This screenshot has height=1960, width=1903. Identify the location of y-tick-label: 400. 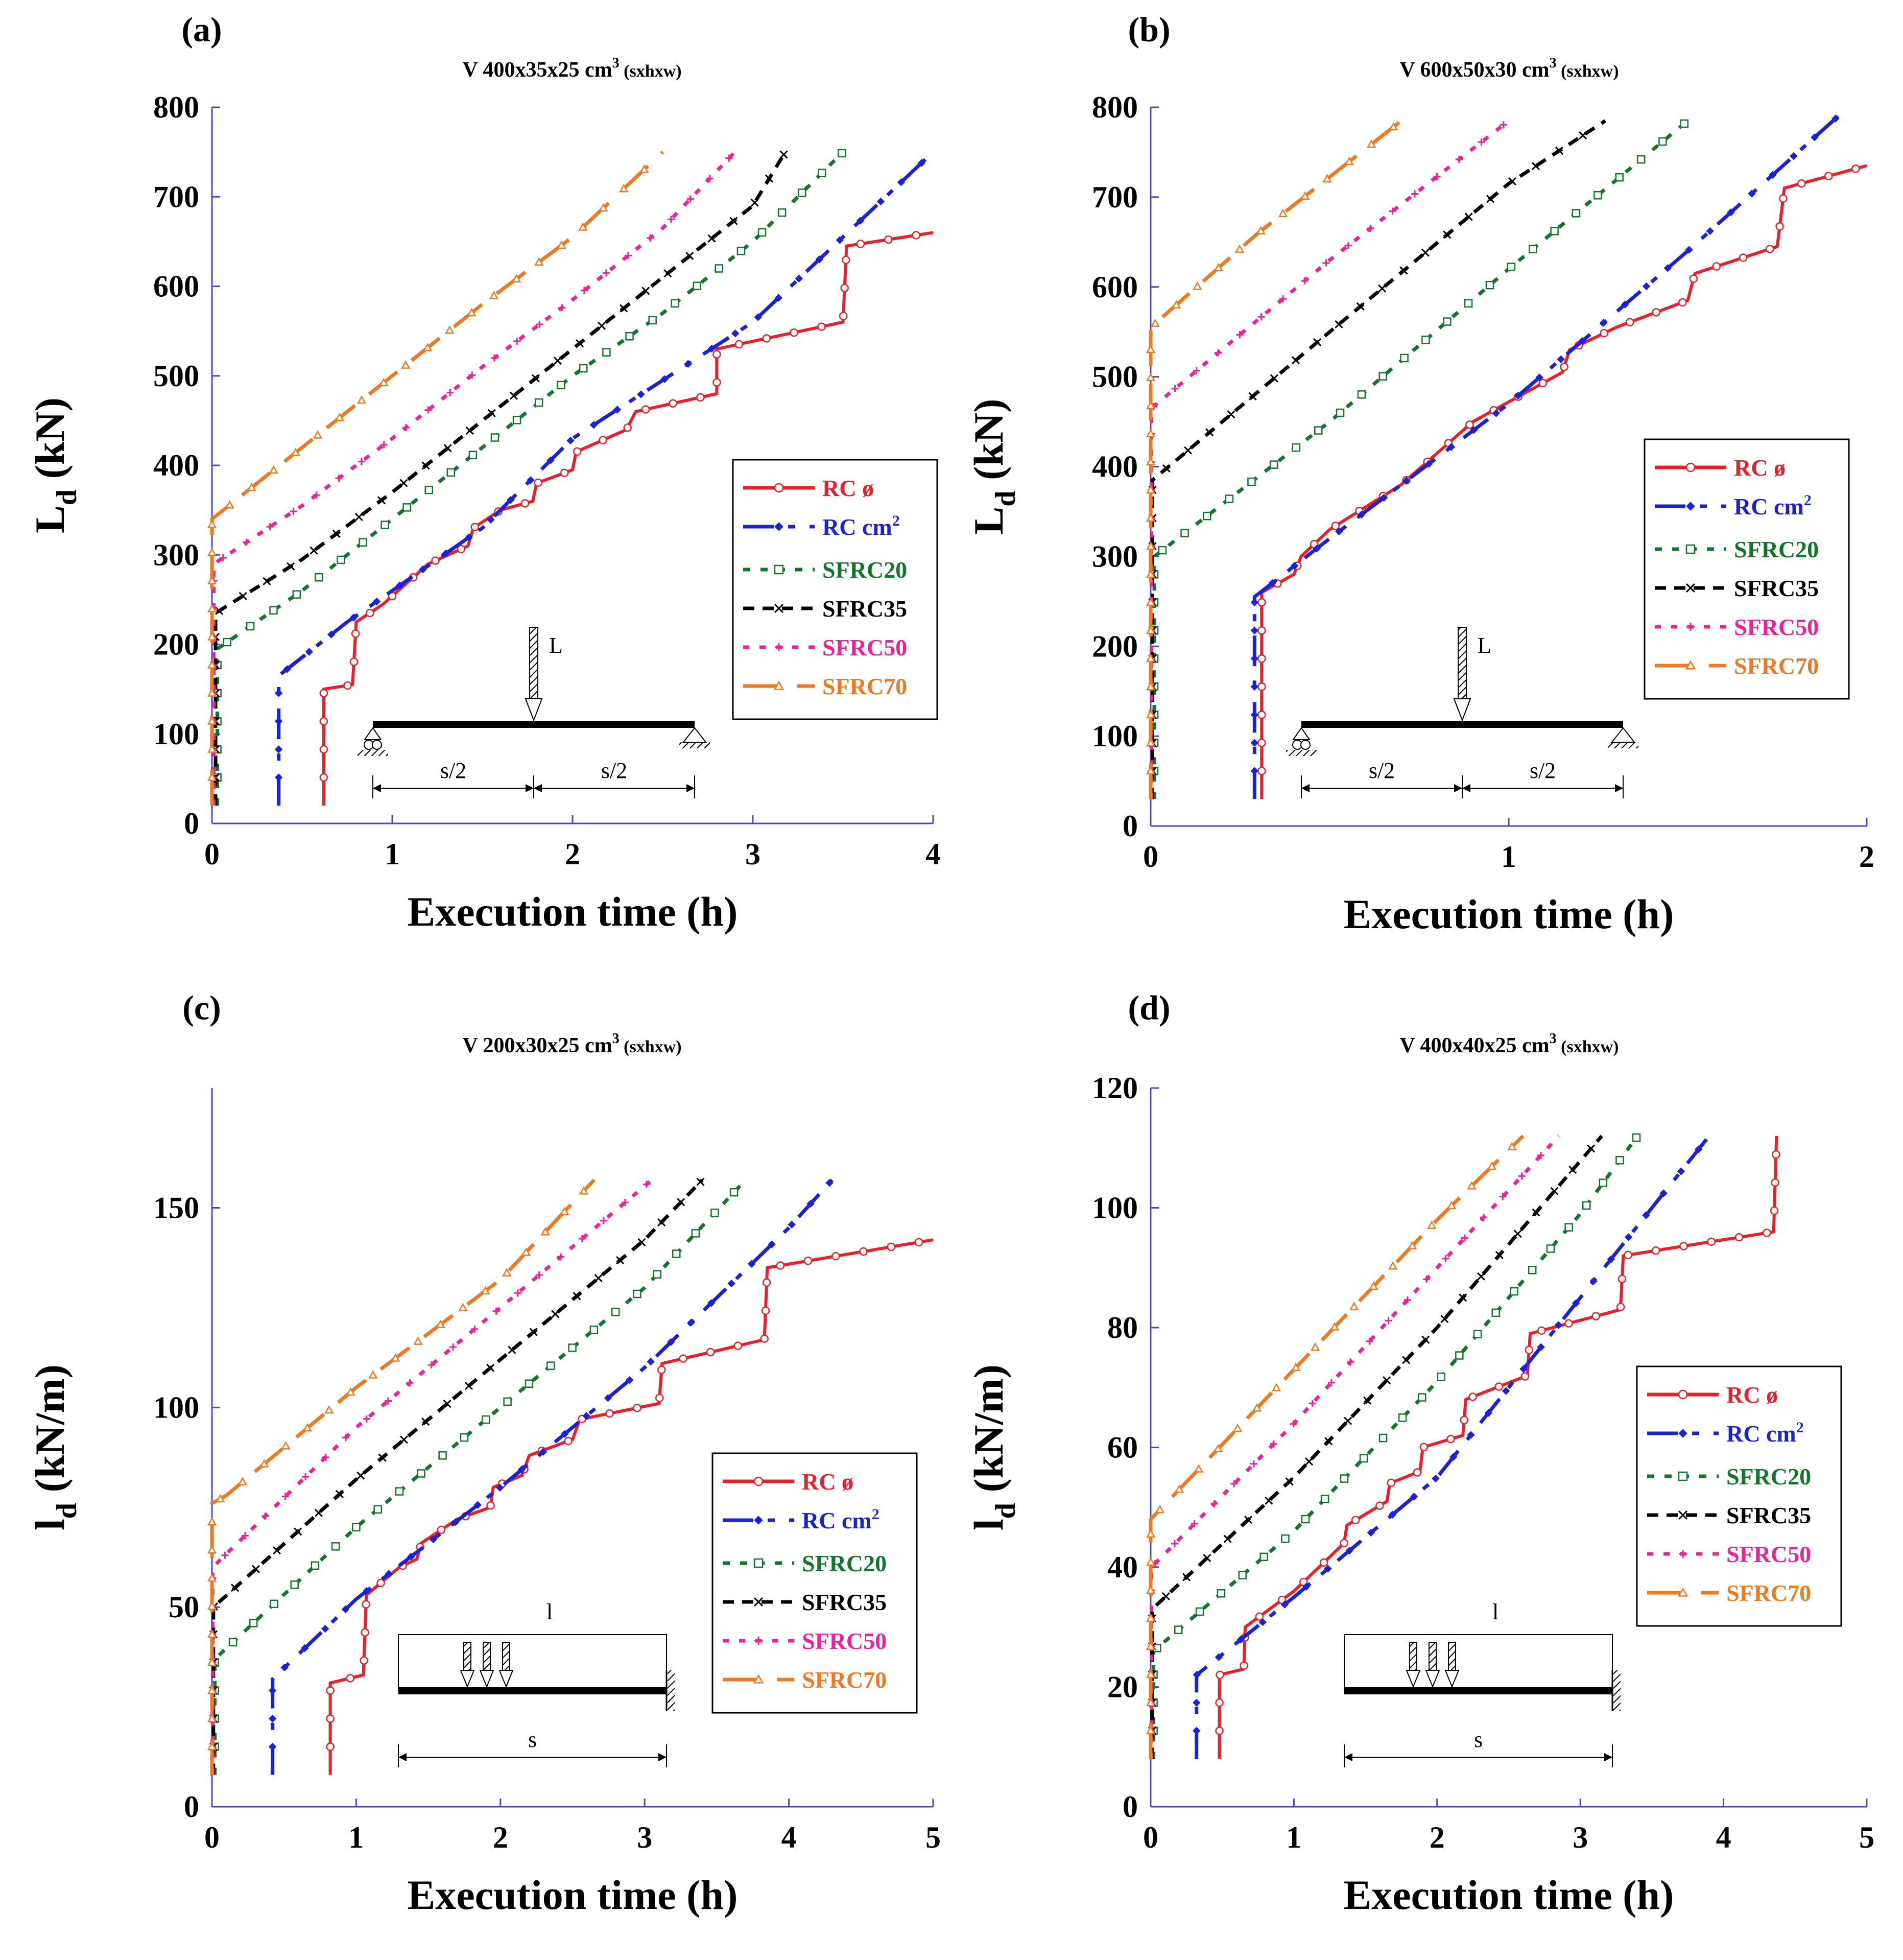
(1115, 467).